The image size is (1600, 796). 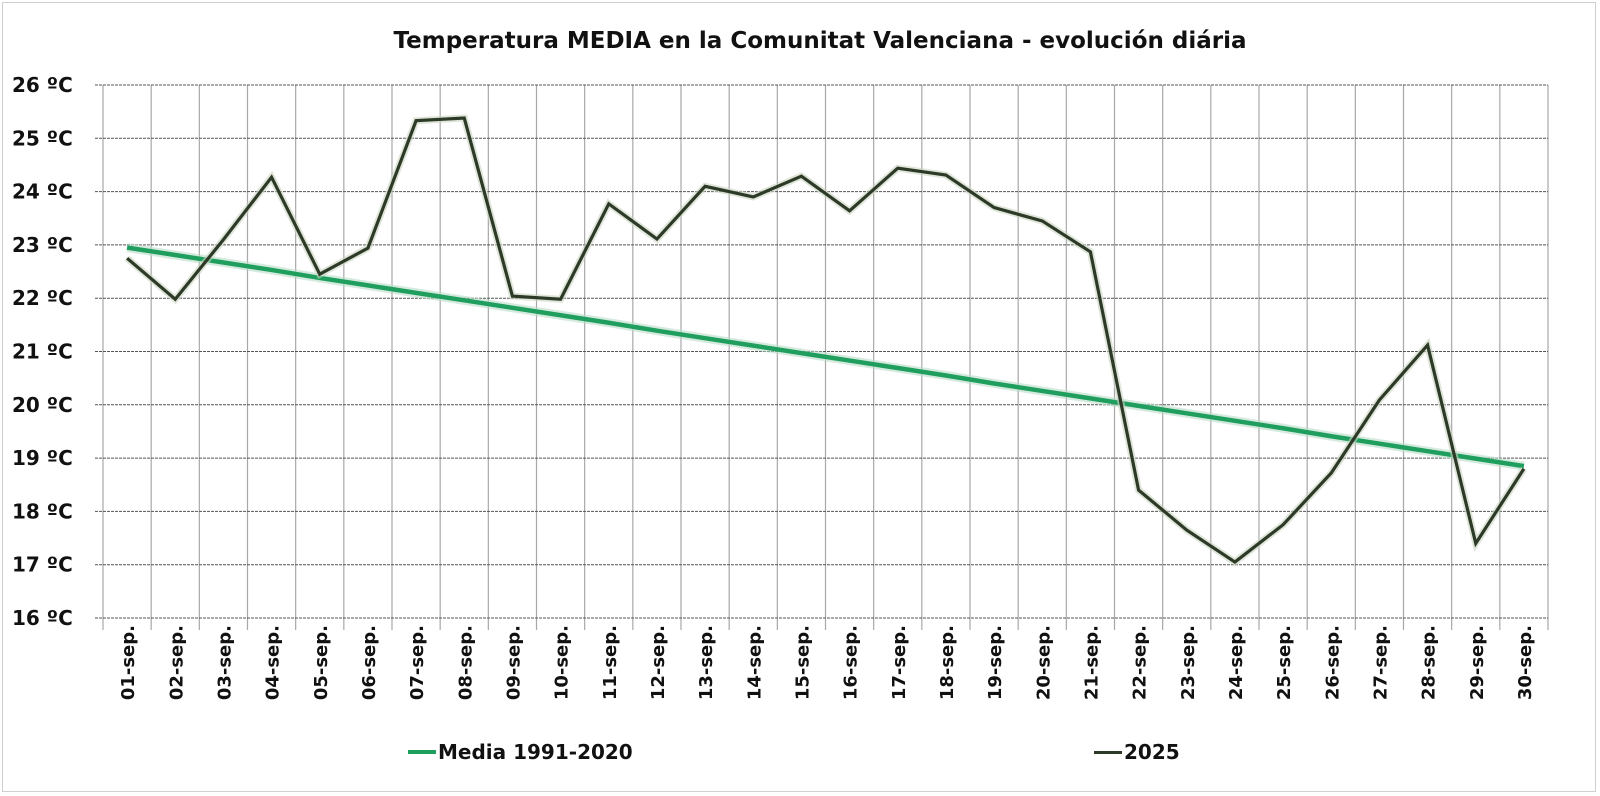 I want to click on legend-label-media: Media 1991-2020, so click(x=535, y=752).